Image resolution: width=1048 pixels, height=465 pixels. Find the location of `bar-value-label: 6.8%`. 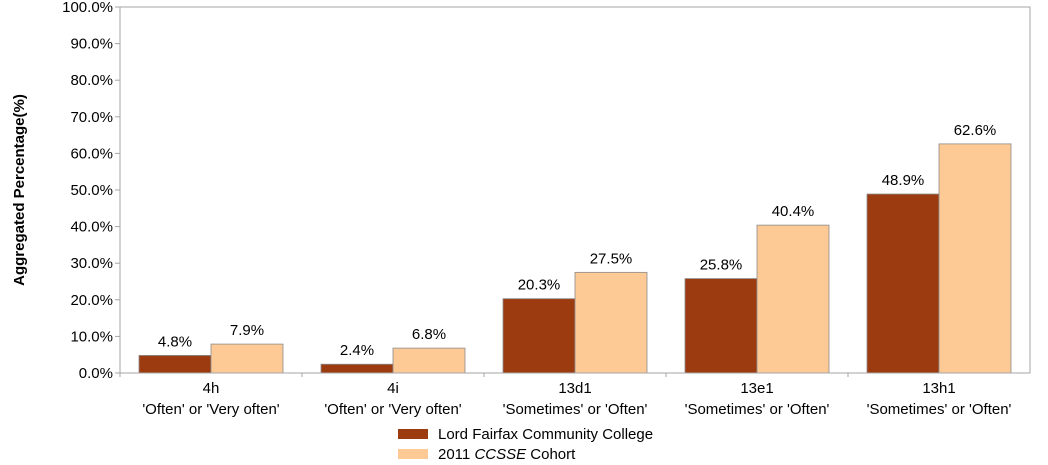

bar-value-label: 6.8% is located at coordinates (429, 334).